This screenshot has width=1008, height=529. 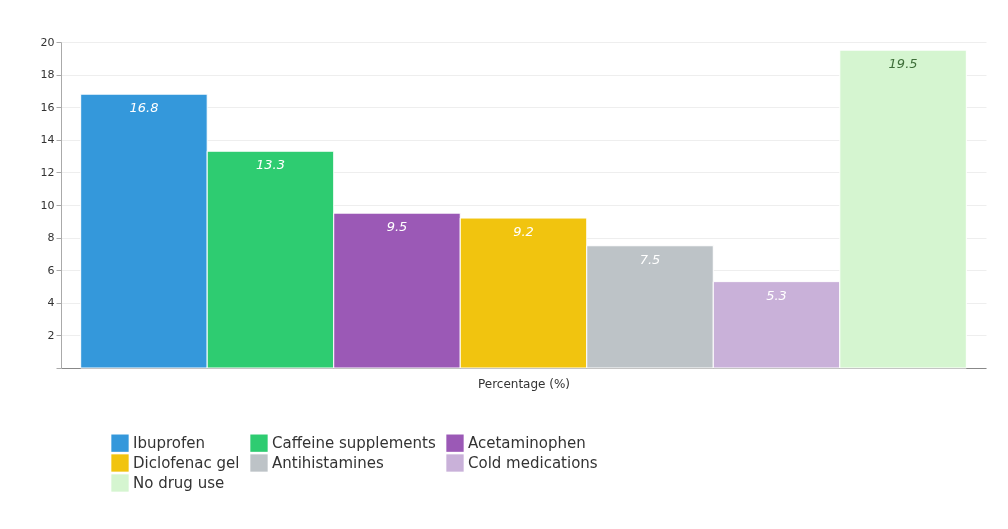 I want to click on y-tick-label: 18, so click(x=47, y=75).